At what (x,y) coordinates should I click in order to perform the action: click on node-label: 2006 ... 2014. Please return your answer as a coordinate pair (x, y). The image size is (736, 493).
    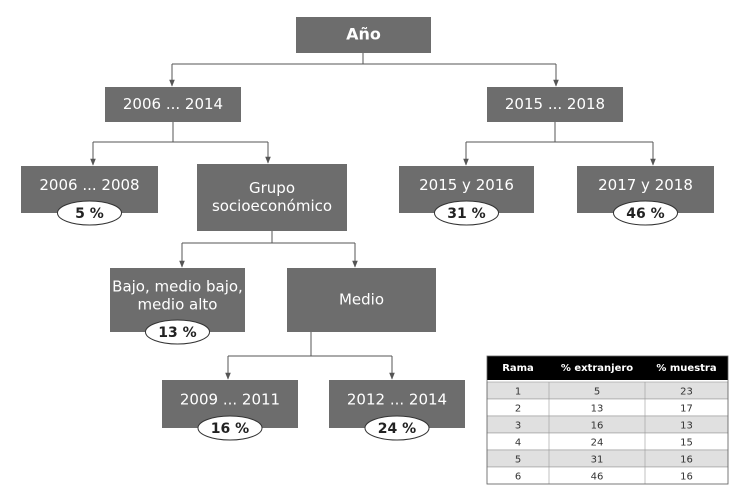
    Looking at the image, I should click on (173, 104).